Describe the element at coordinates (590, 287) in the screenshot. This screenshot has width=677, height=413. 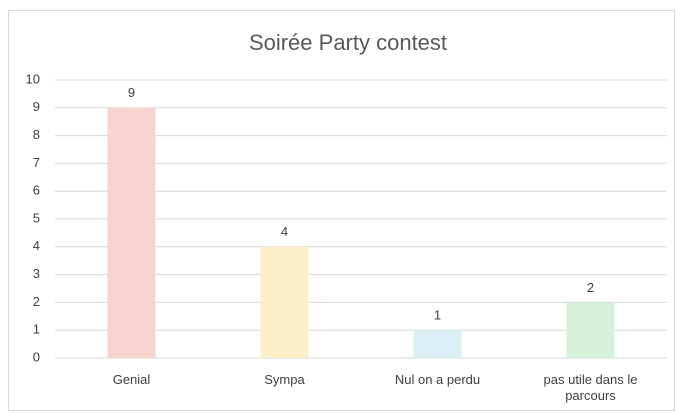
I see `data-label: 2` at that location.